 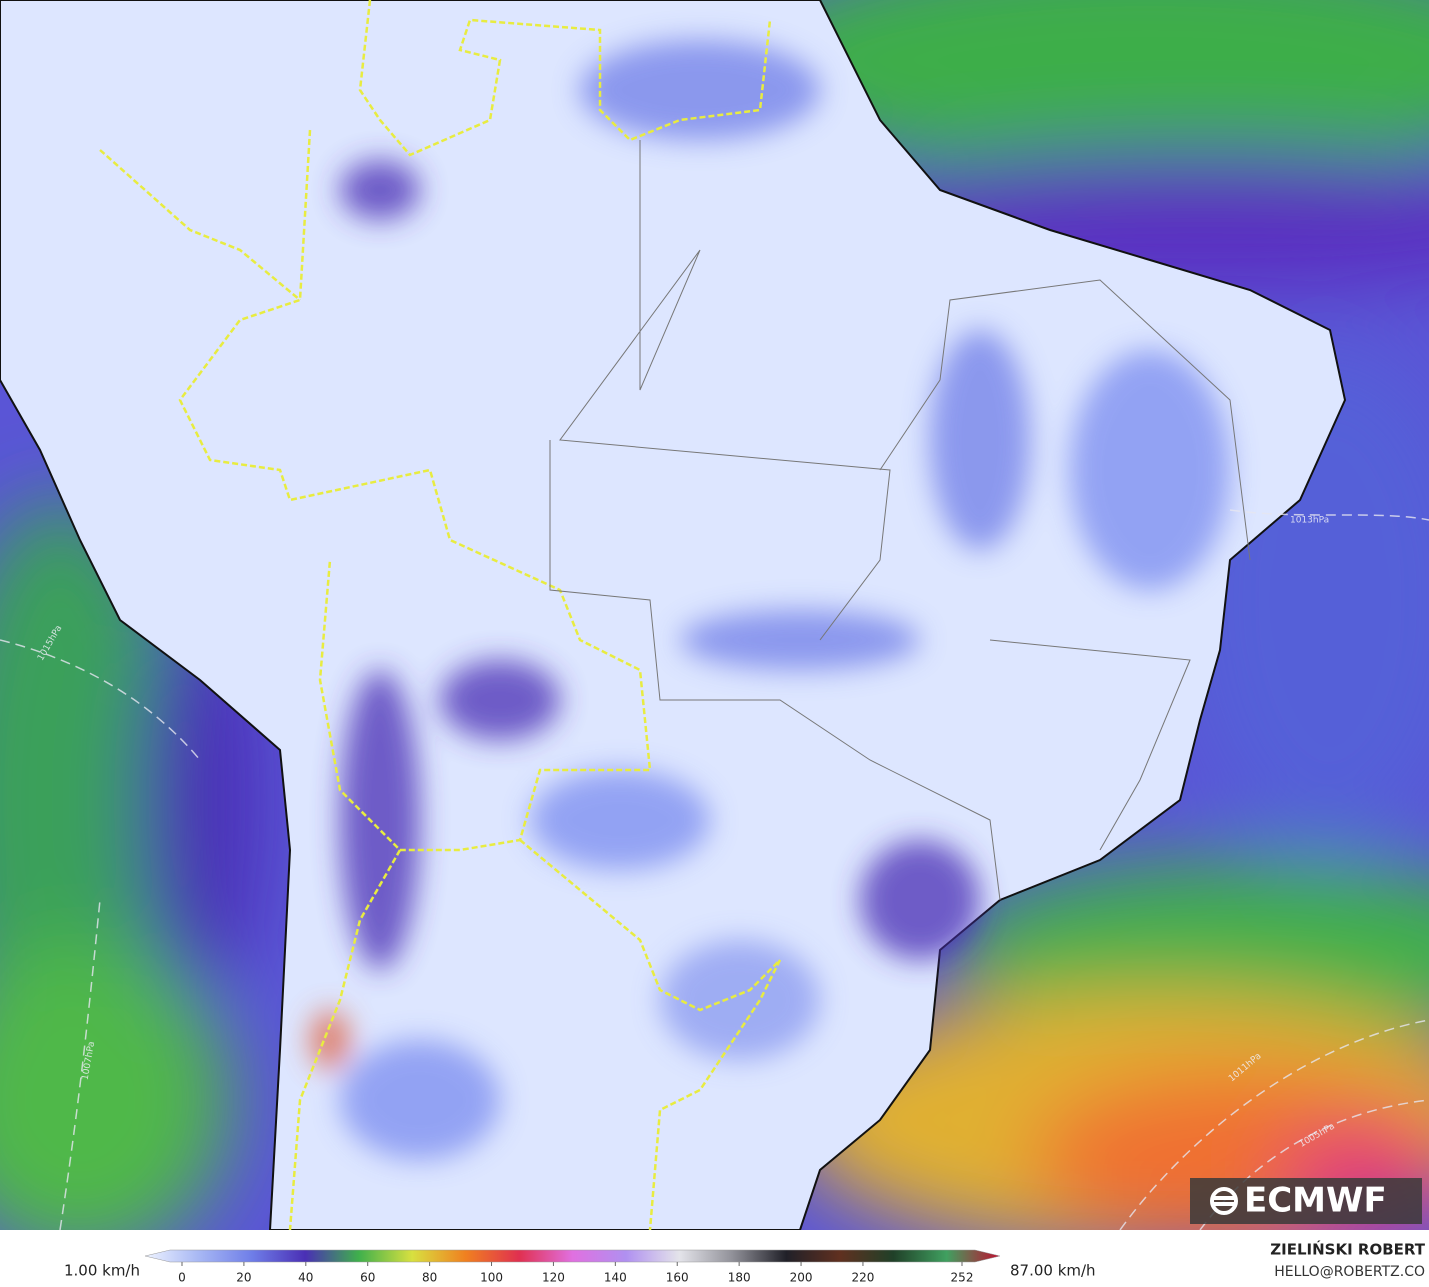 I want to click on isobar-label: 1013hPa, so click(x=1309, y=521).